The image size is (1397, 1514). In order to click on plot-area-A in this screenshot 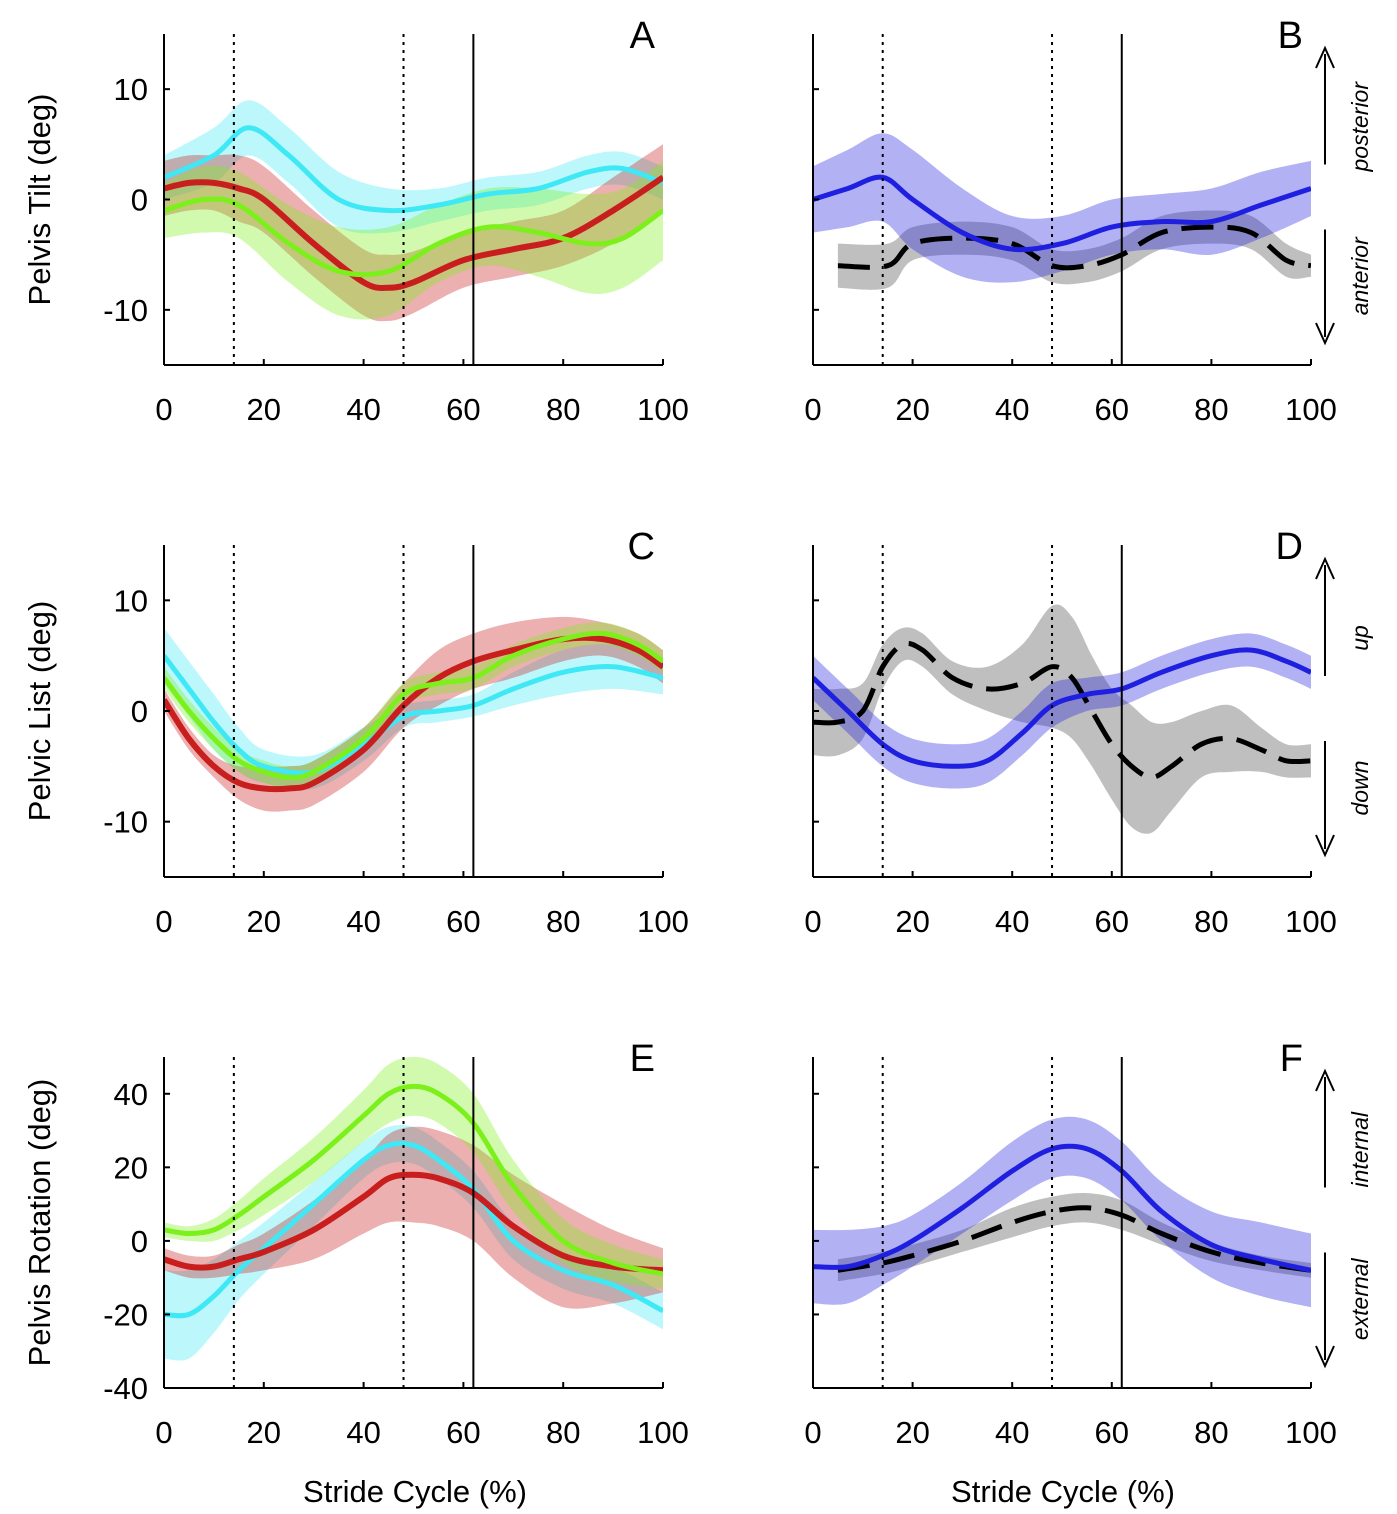, I will do `click(413, 211)`.